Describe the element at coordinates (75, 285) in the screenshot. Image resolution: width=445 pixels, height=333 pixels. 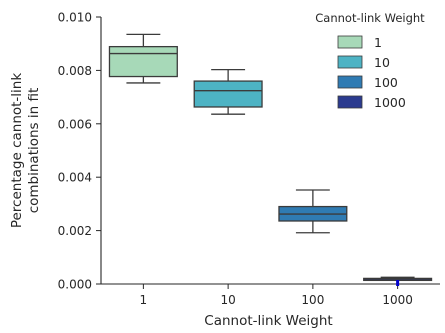
I see `y-tick-label: 0.000` at that location.